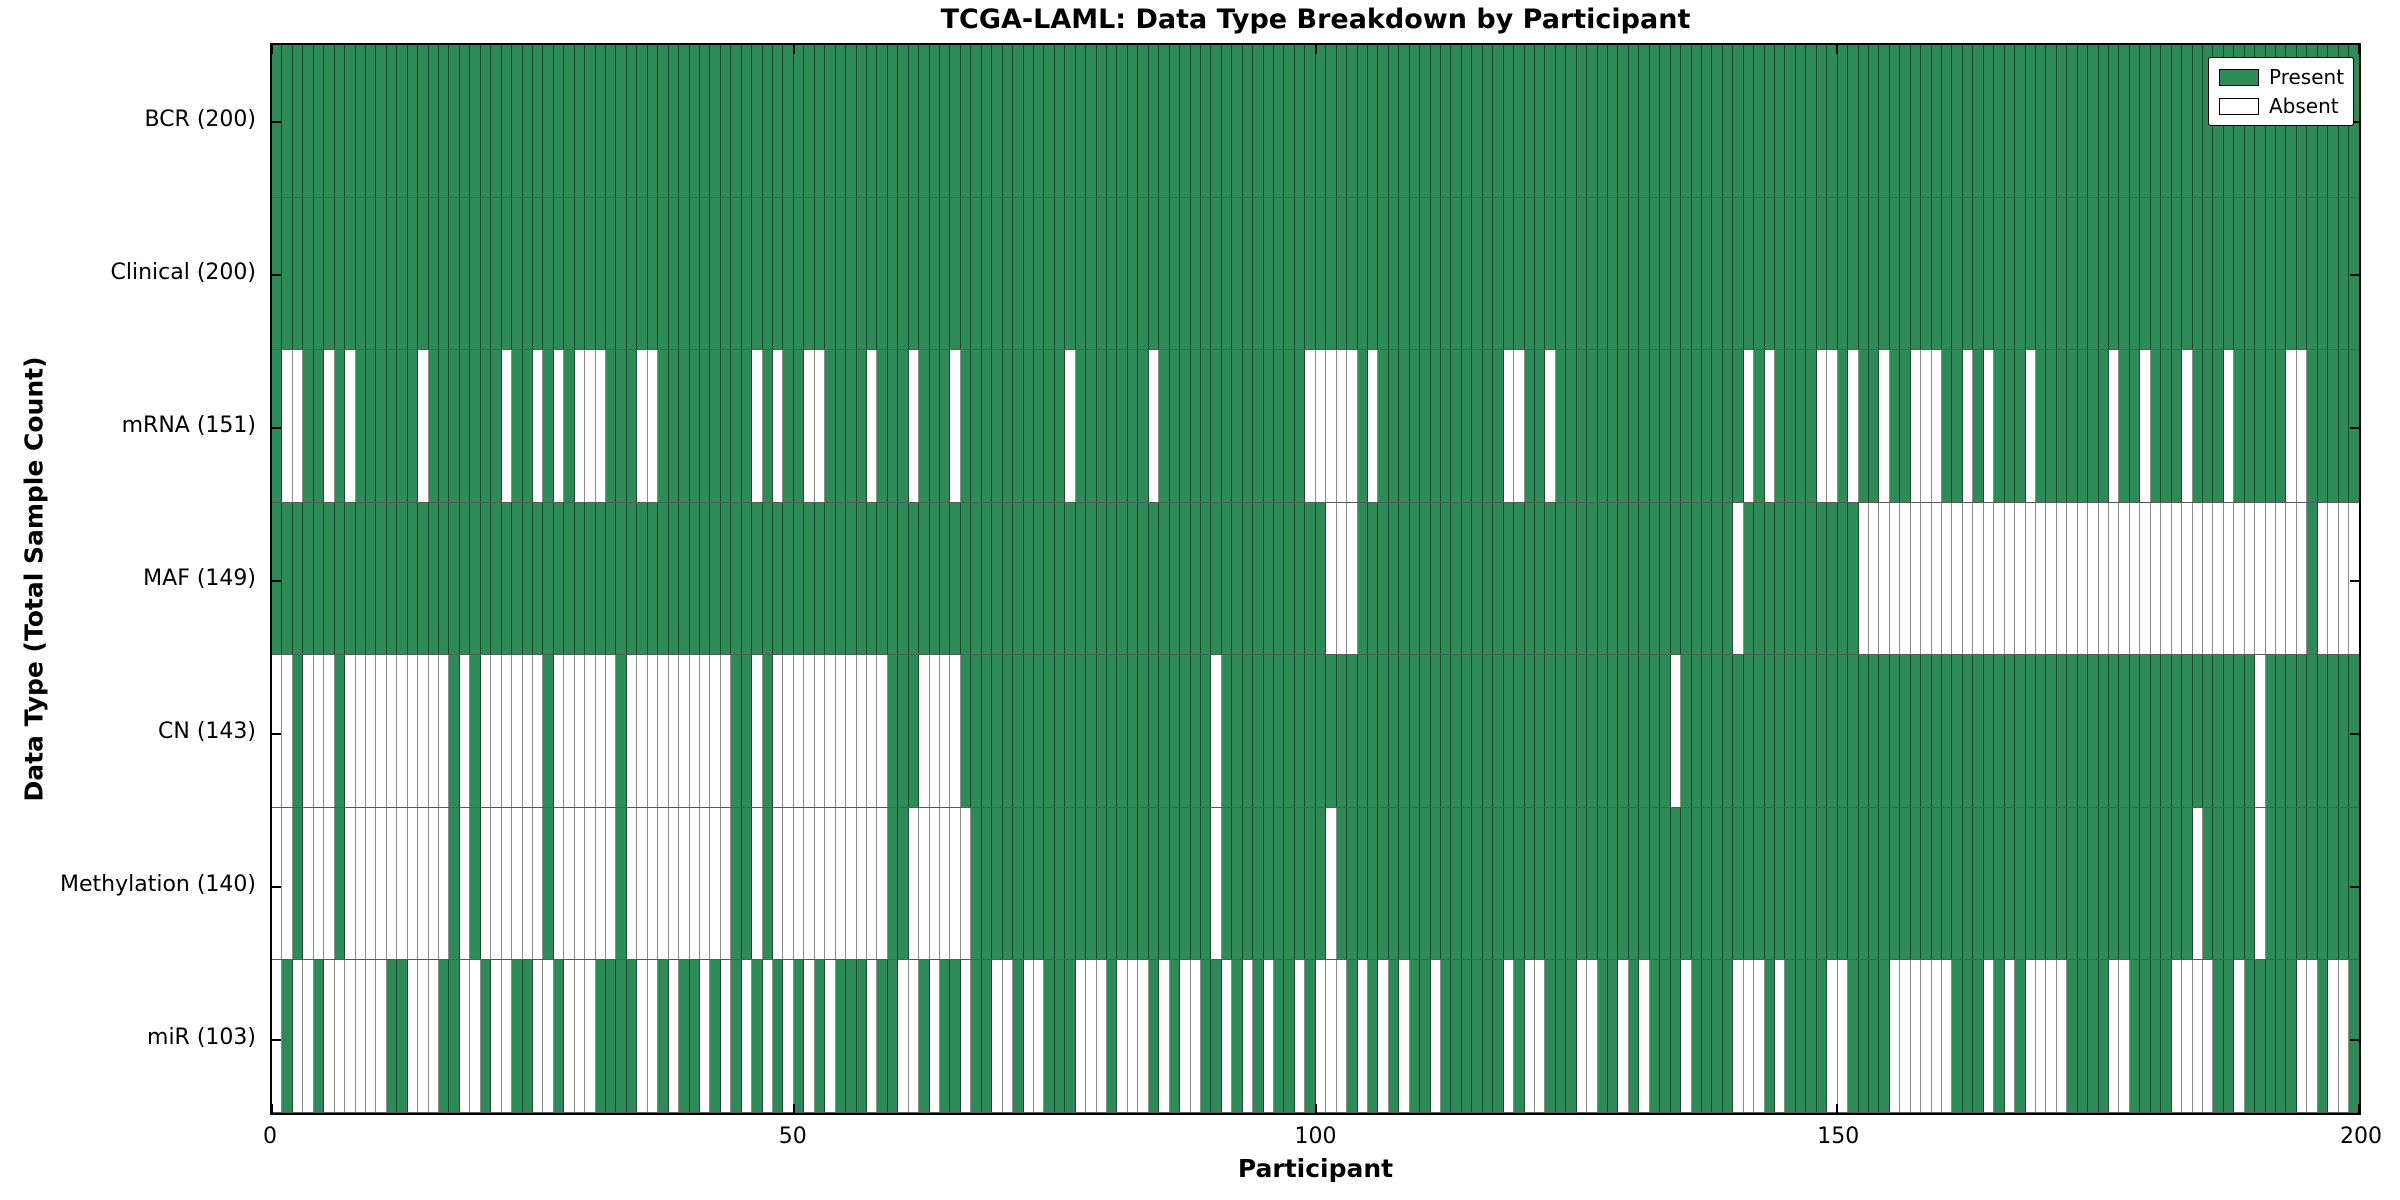  I want to click on cell-maf-p168-absent, so click(2030, 578).